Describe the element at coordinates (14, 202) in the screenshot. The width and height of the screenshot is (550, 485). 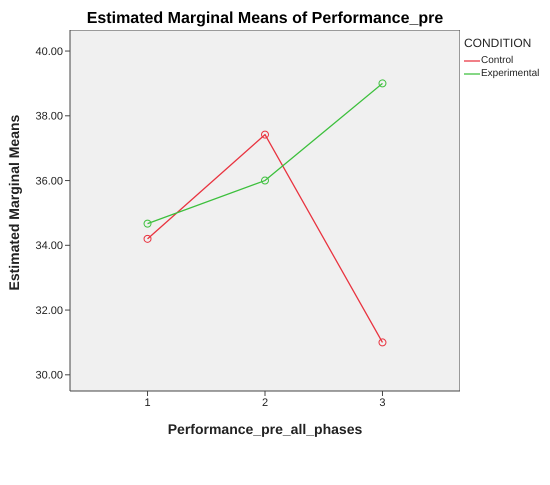
I see `y-axis-title: Estimated Marginal Means` at that location.